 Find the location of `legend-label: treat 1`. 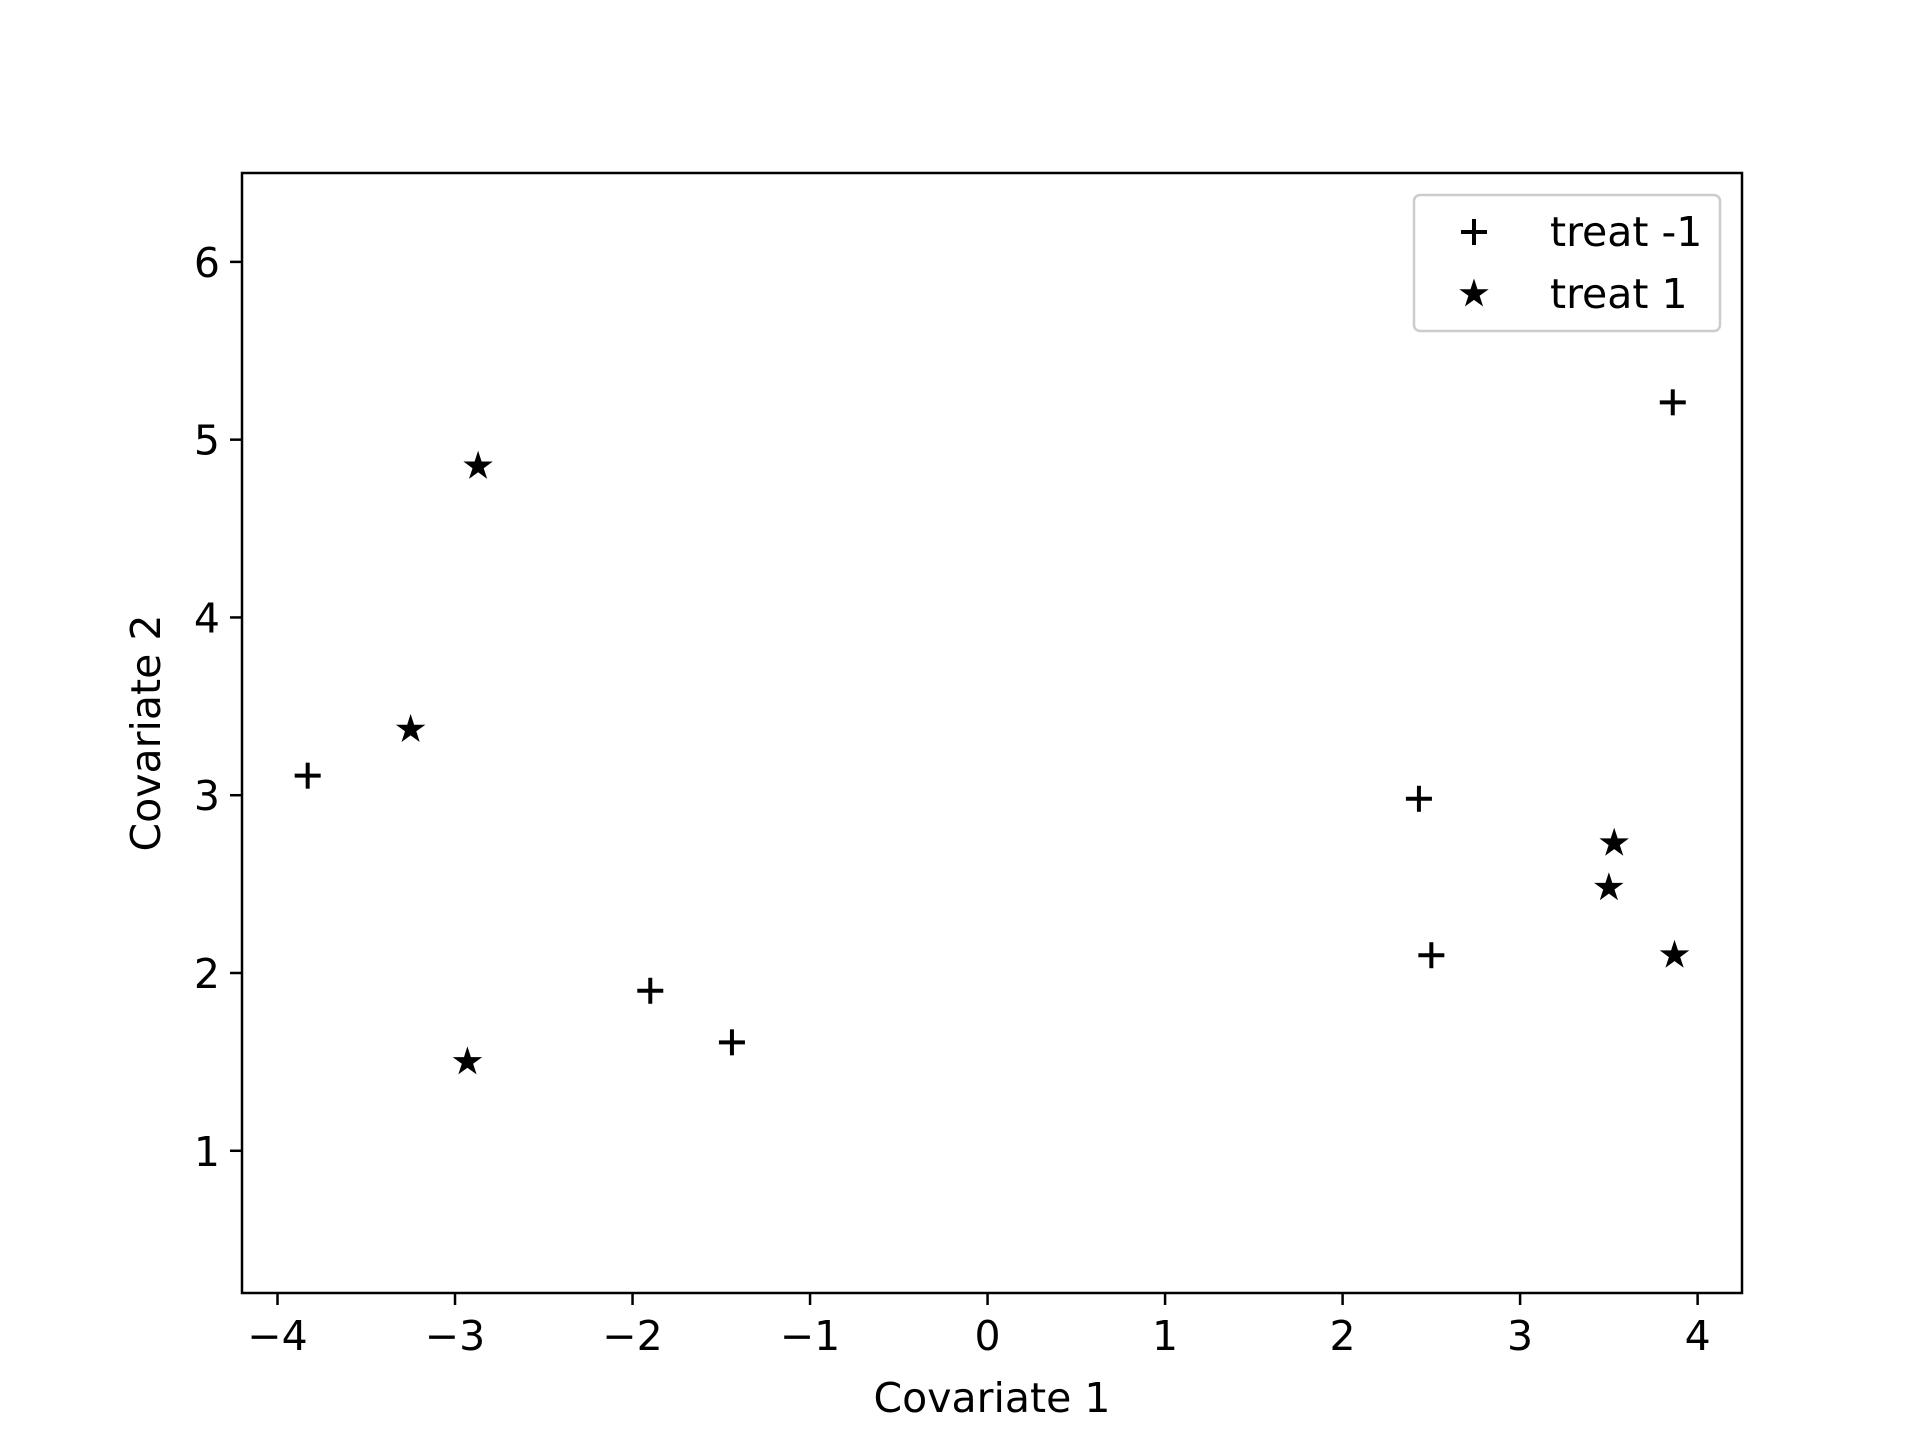

legend-label: treat 1 is located at coordinates (1619, 294).